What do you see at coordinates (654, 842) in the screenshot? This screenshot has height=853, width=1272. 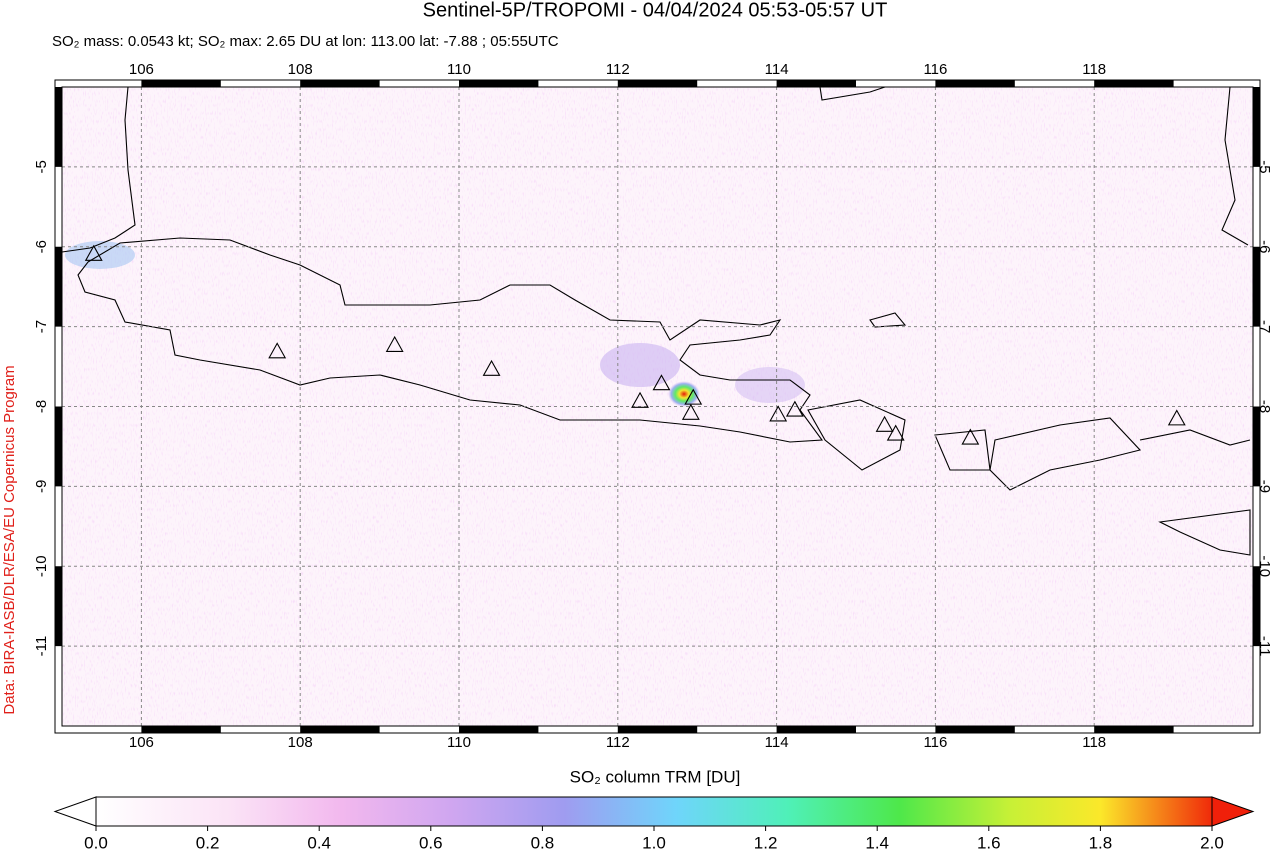 I see `colorbar-tick-label: 1.0` at bounding box center [654, 842].